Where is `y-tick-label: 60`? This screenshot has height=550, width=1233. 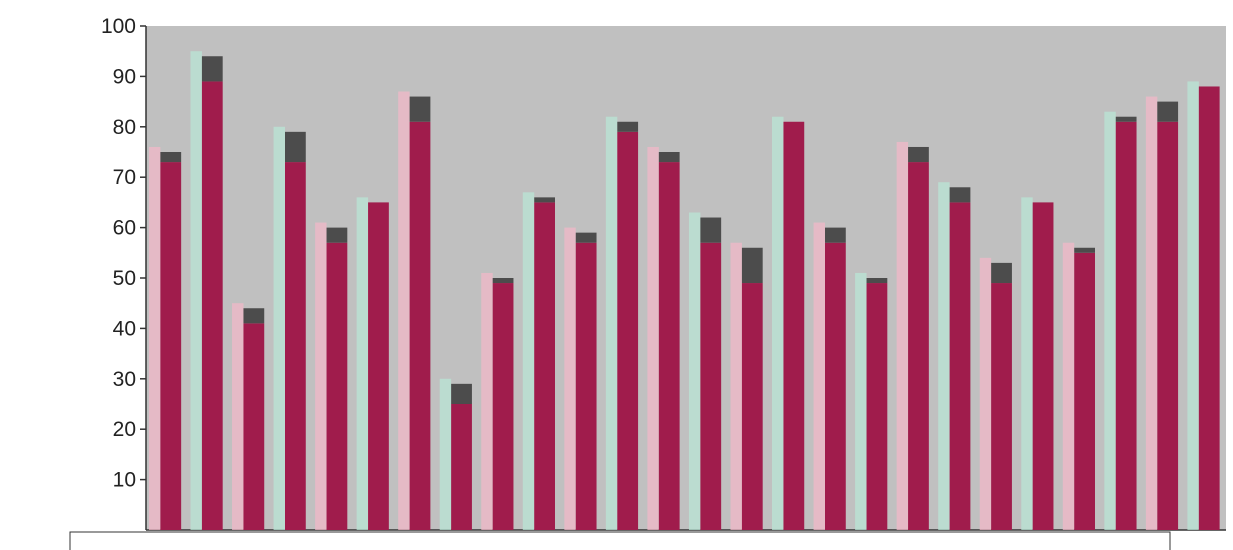
y-tick-label: 60 is located at coordinates (124, 228).